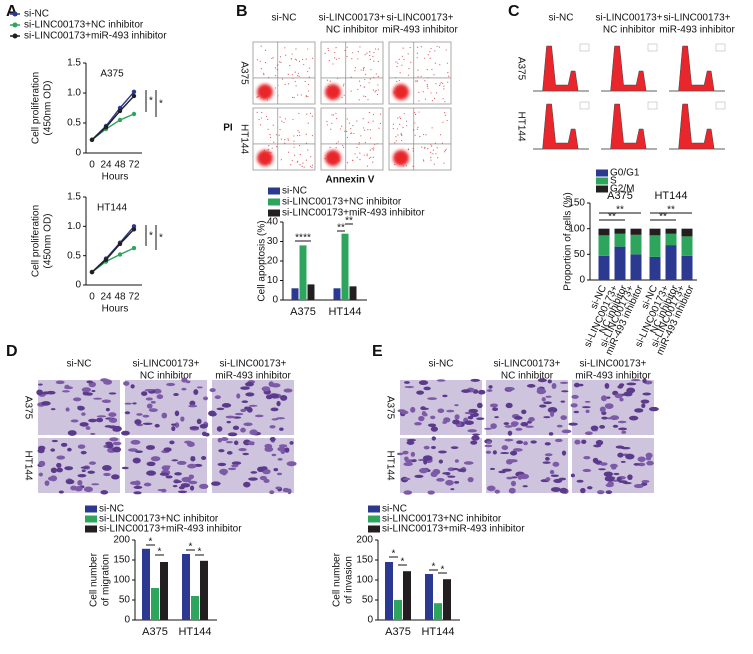 This screenshot has width=753, height=654. I want to click on y-tick-label: 200, so click(364, 540).